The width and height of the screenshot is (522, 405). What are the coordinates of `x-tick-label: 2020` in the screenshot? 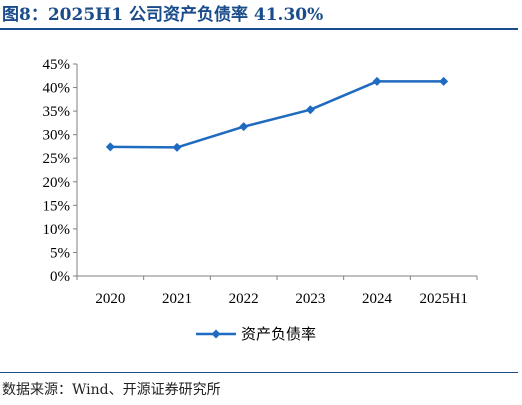 It's located at (110, 299).